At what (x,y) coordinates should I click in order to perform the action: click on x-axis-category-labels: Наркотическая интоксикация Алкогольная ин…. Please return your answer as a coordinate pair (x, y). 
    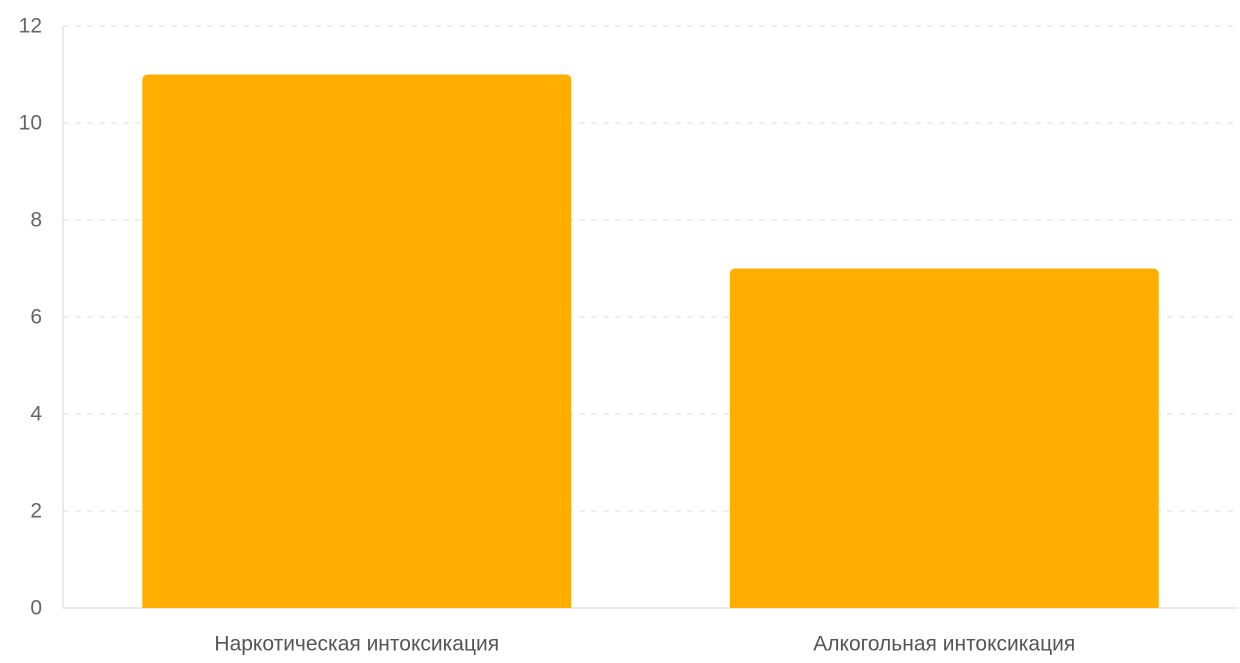
    Looking at the image, I should click on (644, 644).